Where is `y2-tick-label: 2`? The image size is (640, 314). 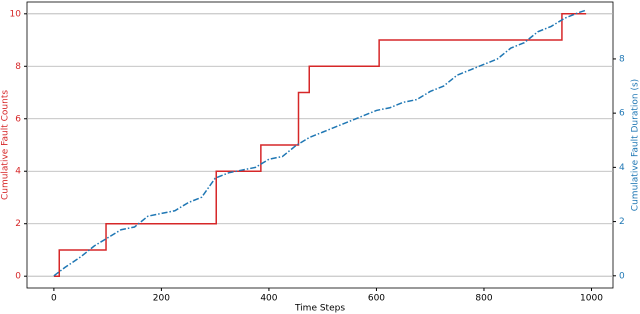 y2-tick-label: 2 is located at coordinates (622, 222).